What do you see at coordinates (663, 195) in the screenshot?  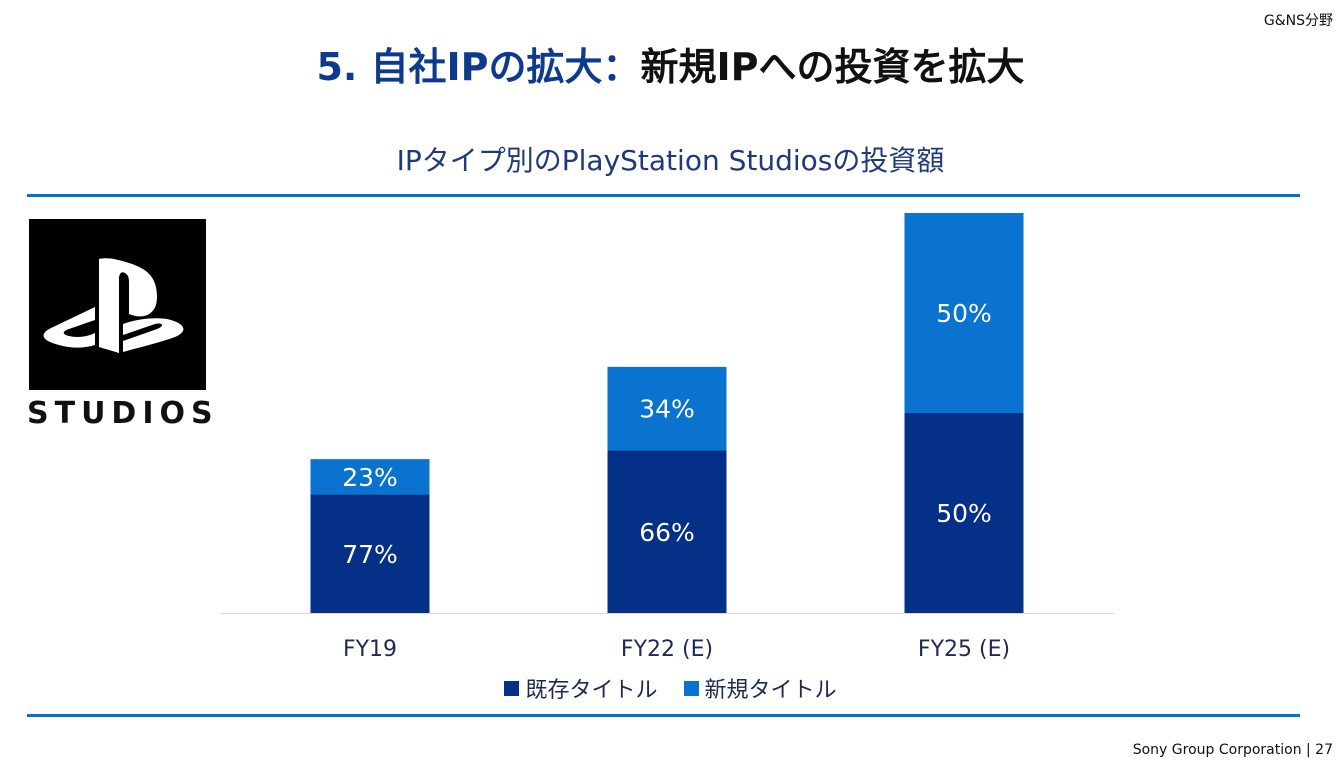 I see `top-divider` at bounding box center [663, 195].